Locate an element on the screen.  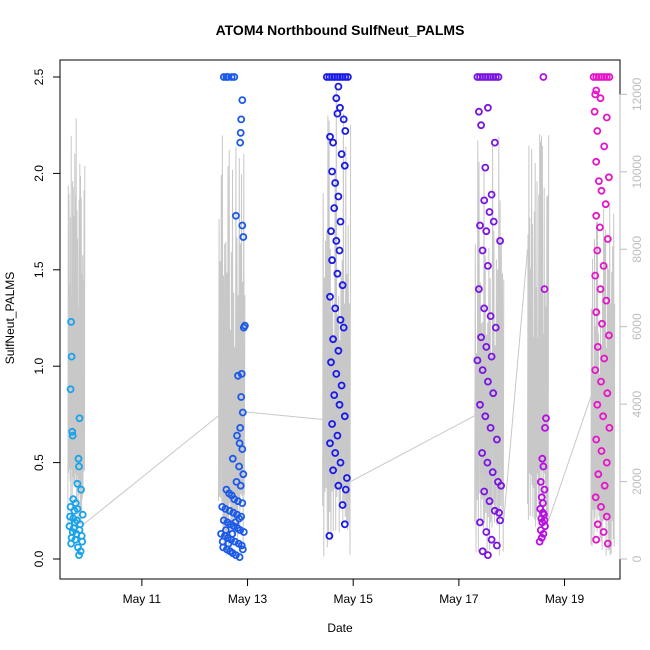
y-tick-label: 2.5 is located at coordinates (39, 76).